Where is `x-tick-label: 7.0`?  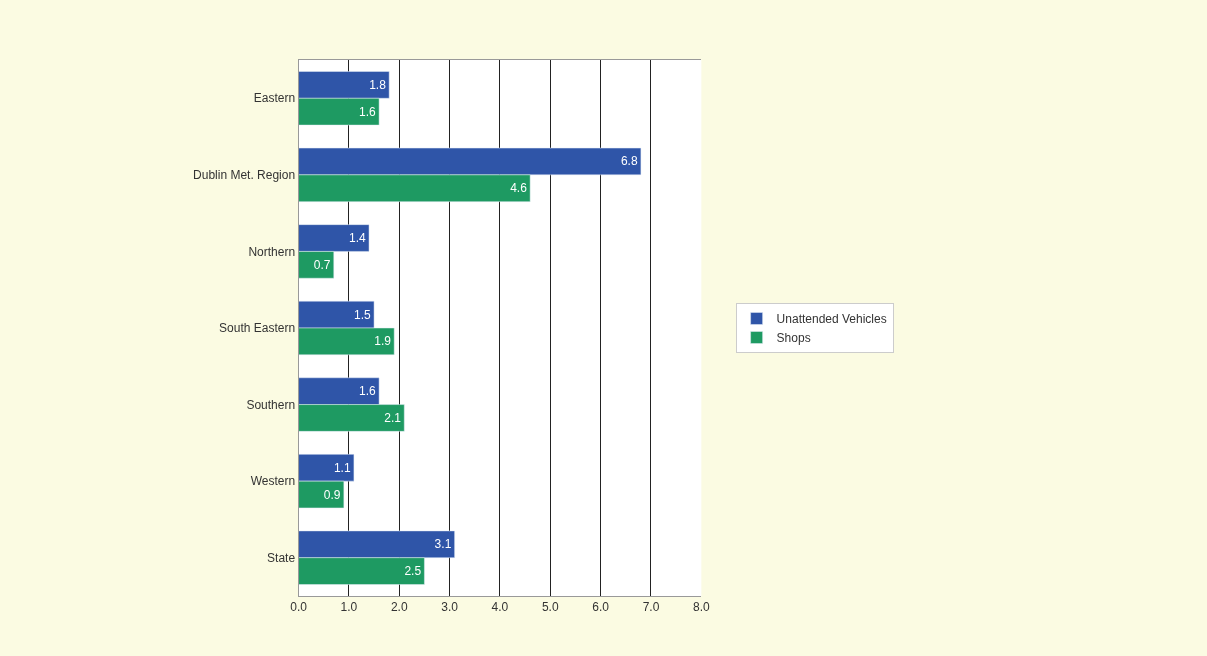
x-tick-label: 7.0 is located at coordinates (651, 607).